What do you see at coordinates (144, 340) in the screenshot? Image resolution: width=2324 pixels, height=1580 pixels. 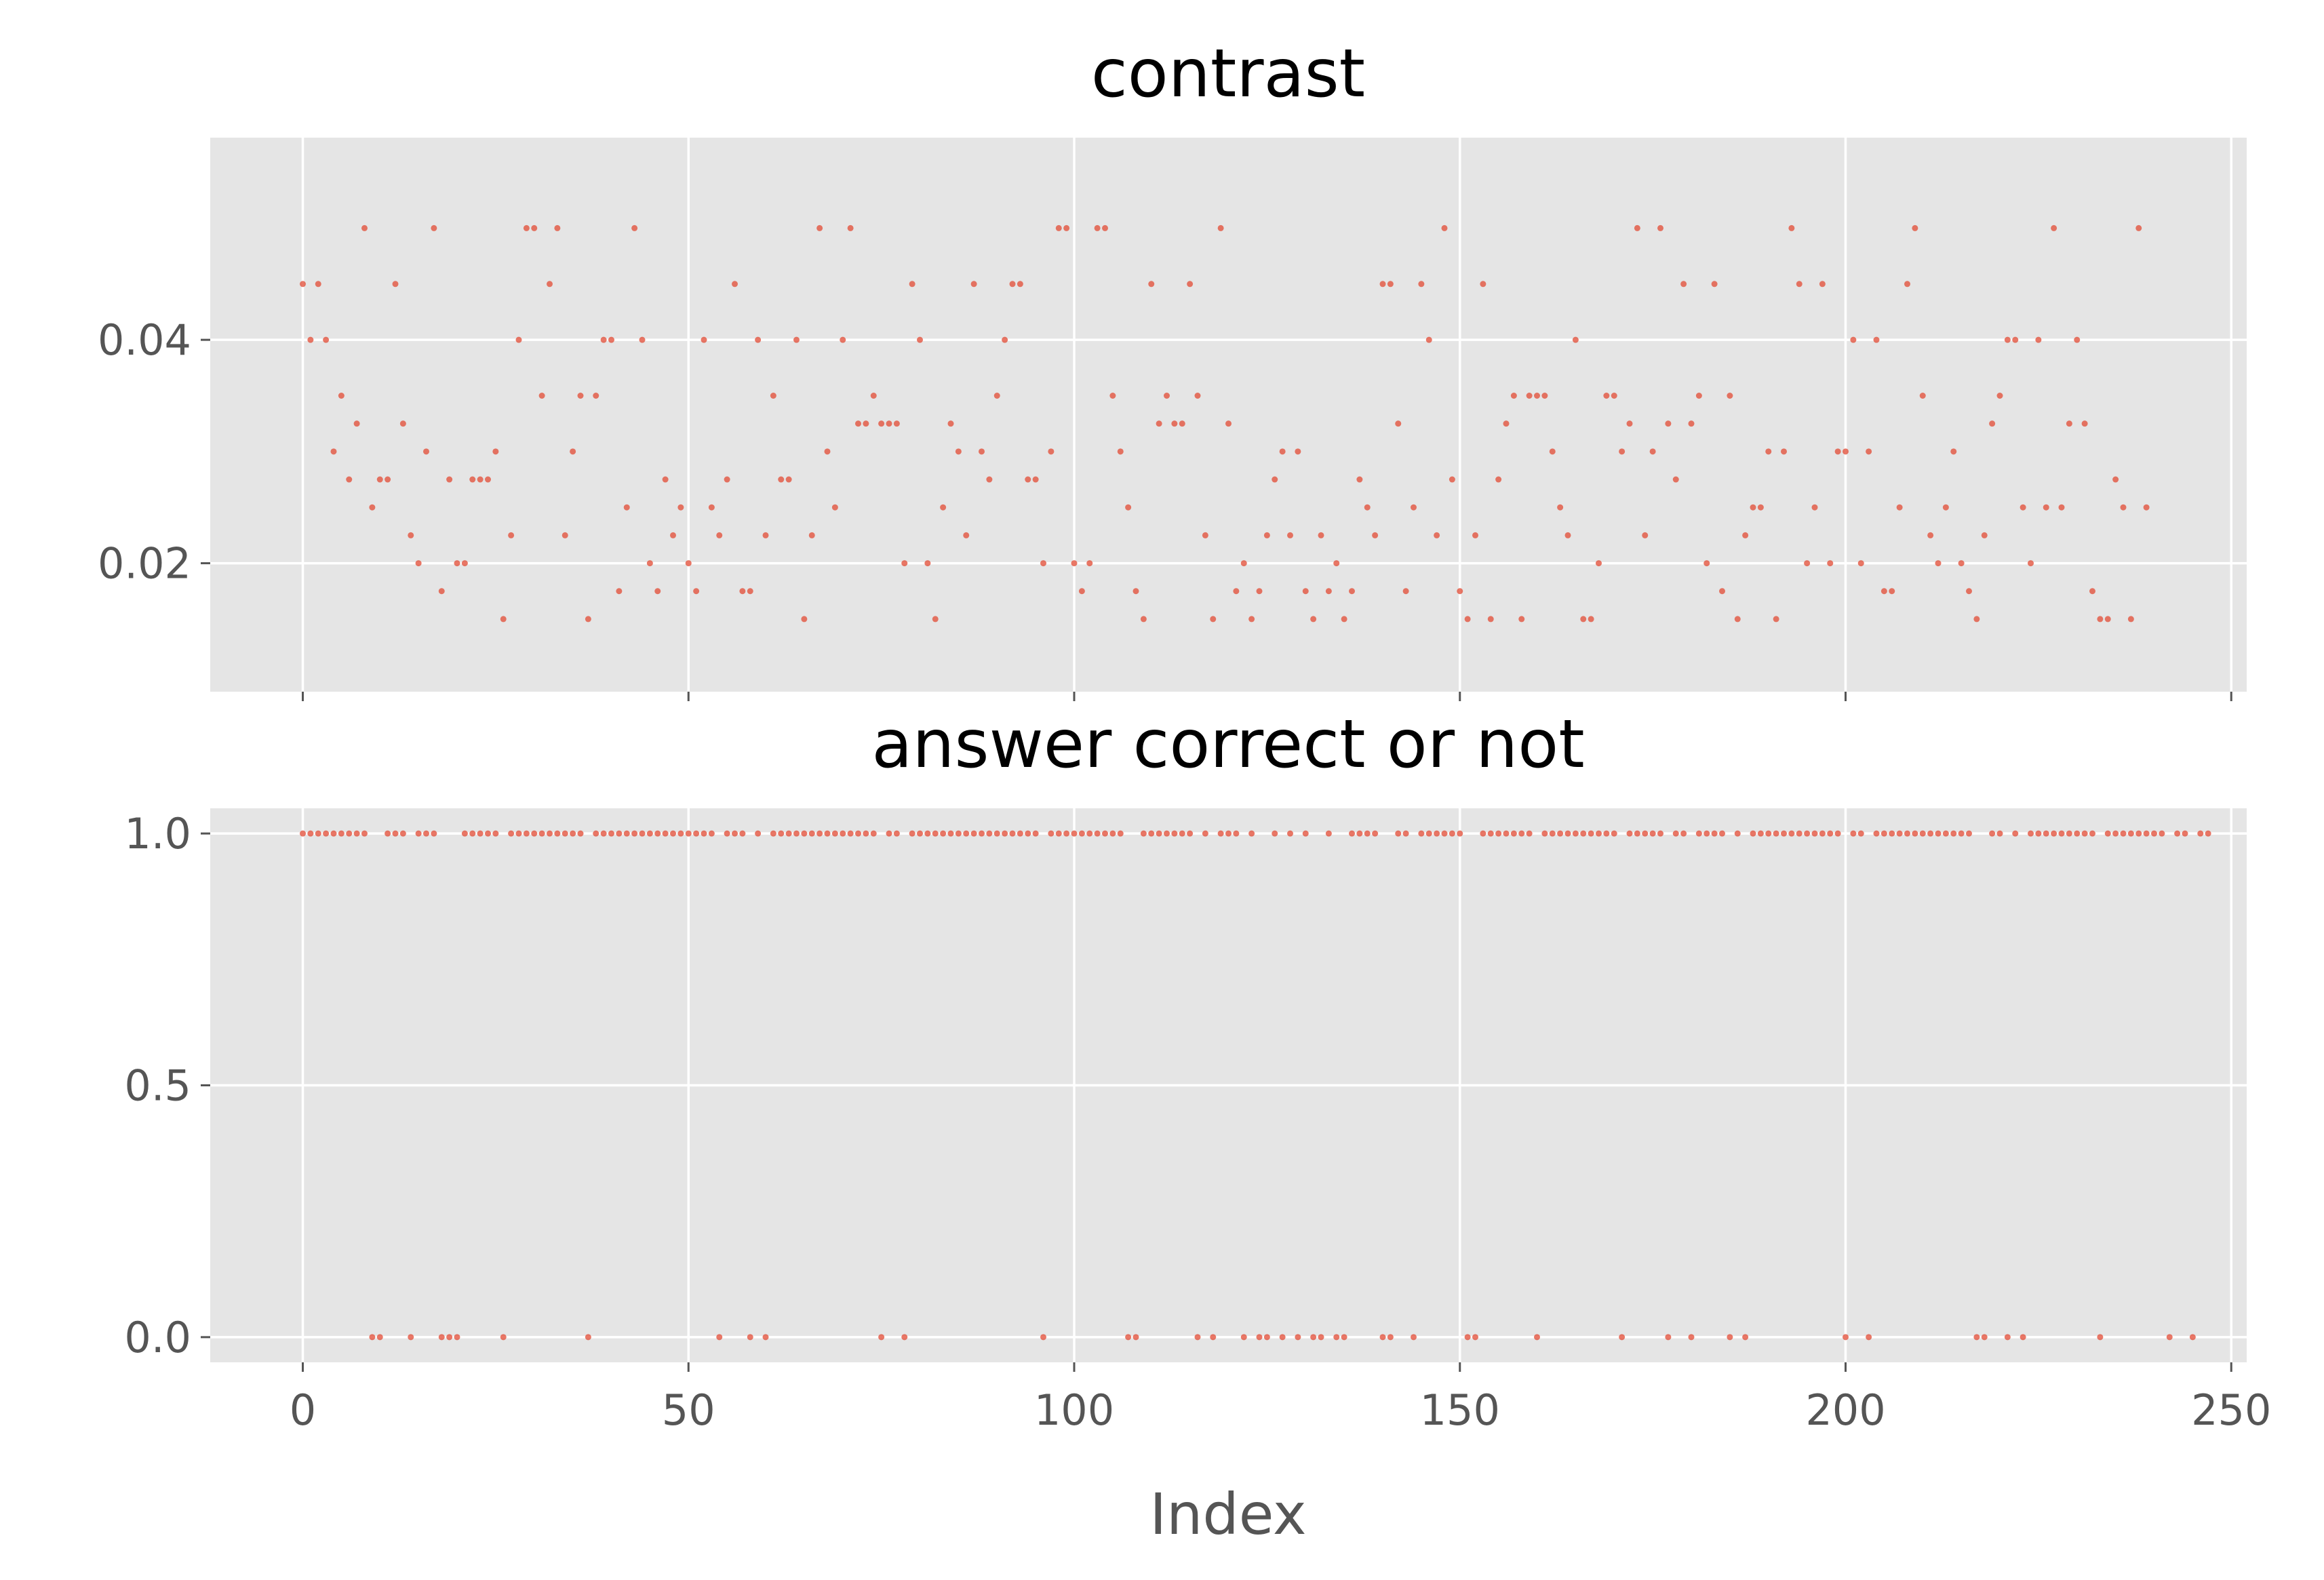 I see `contrast-y-tick-label: 0.04` at bounding box center [144, 340].